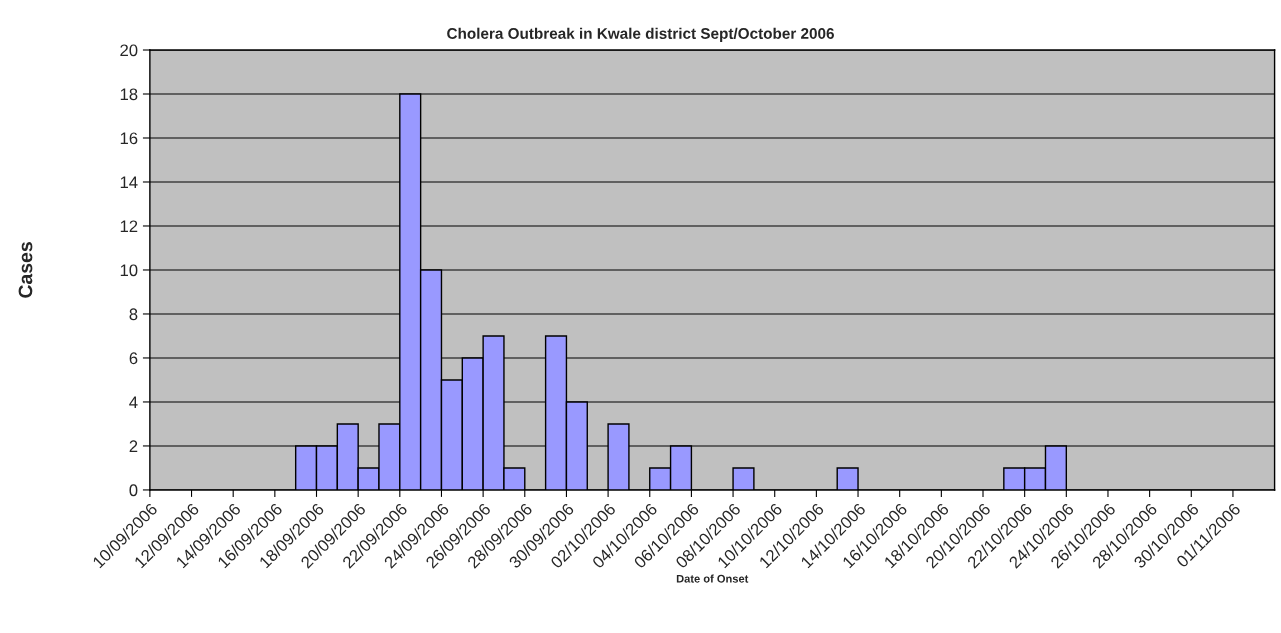  What do you see at coordinates (129, 226) in the screenshot?
I see `y-tick-label: 12` at bounding box center [129, 226].